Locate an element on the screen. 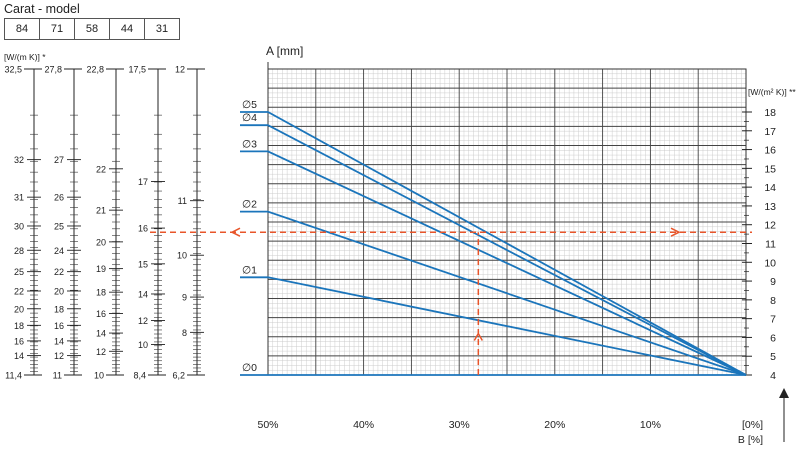  right-axis-tick-label: 10 is located at coordinates (770, 263).